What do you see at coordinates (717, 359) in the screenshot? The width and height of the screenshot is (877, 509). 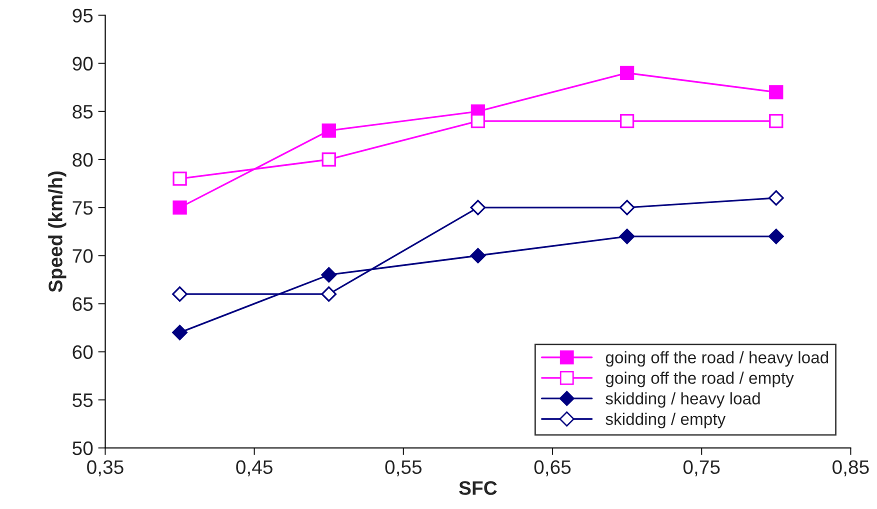 I see `legend-label: going off the road / heavy load` at bounding box center [717, 359].